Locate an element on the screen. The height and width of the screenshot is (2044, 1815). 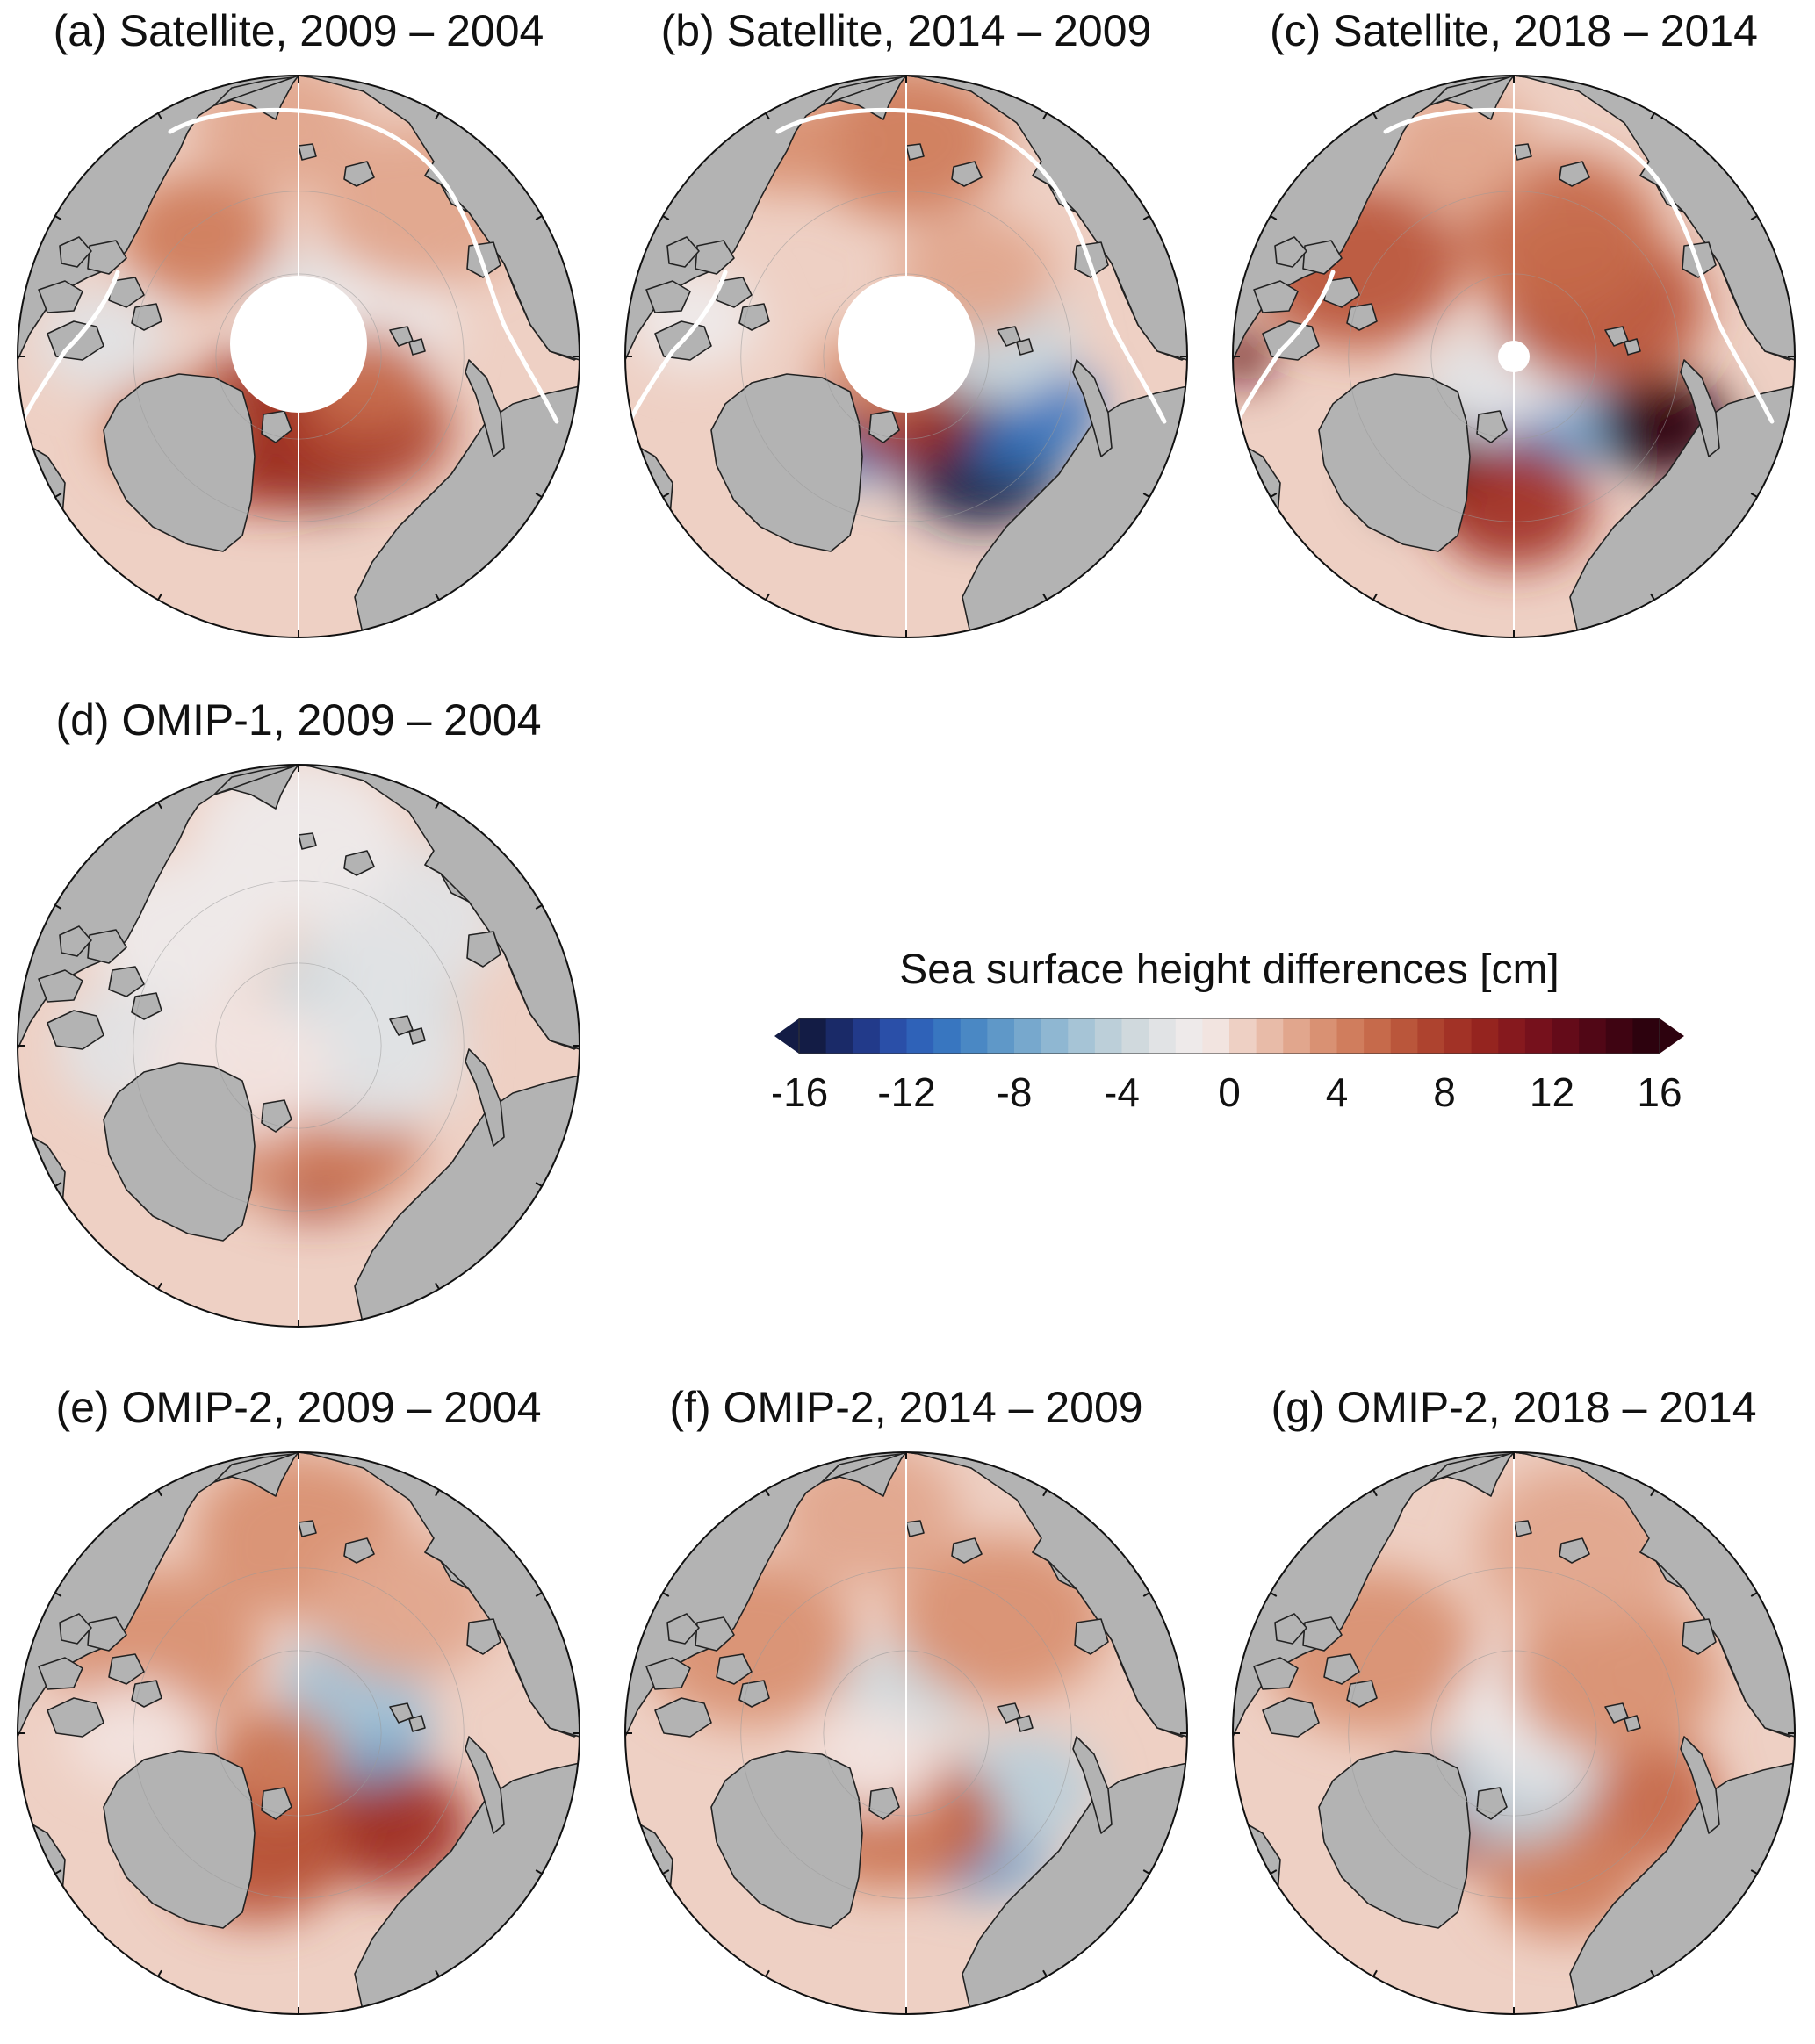
colorbar-tick-label: 4 is located at coordinates (1337, 1092).